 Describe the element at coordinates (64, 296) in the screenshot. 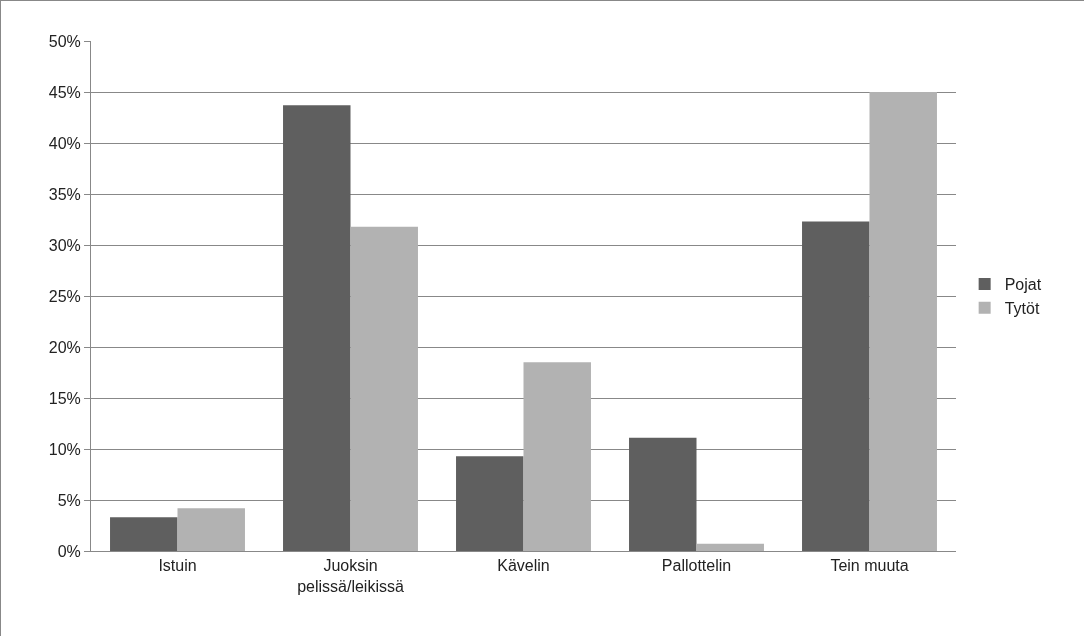

I see `y-tick-label: 25%` at that location.